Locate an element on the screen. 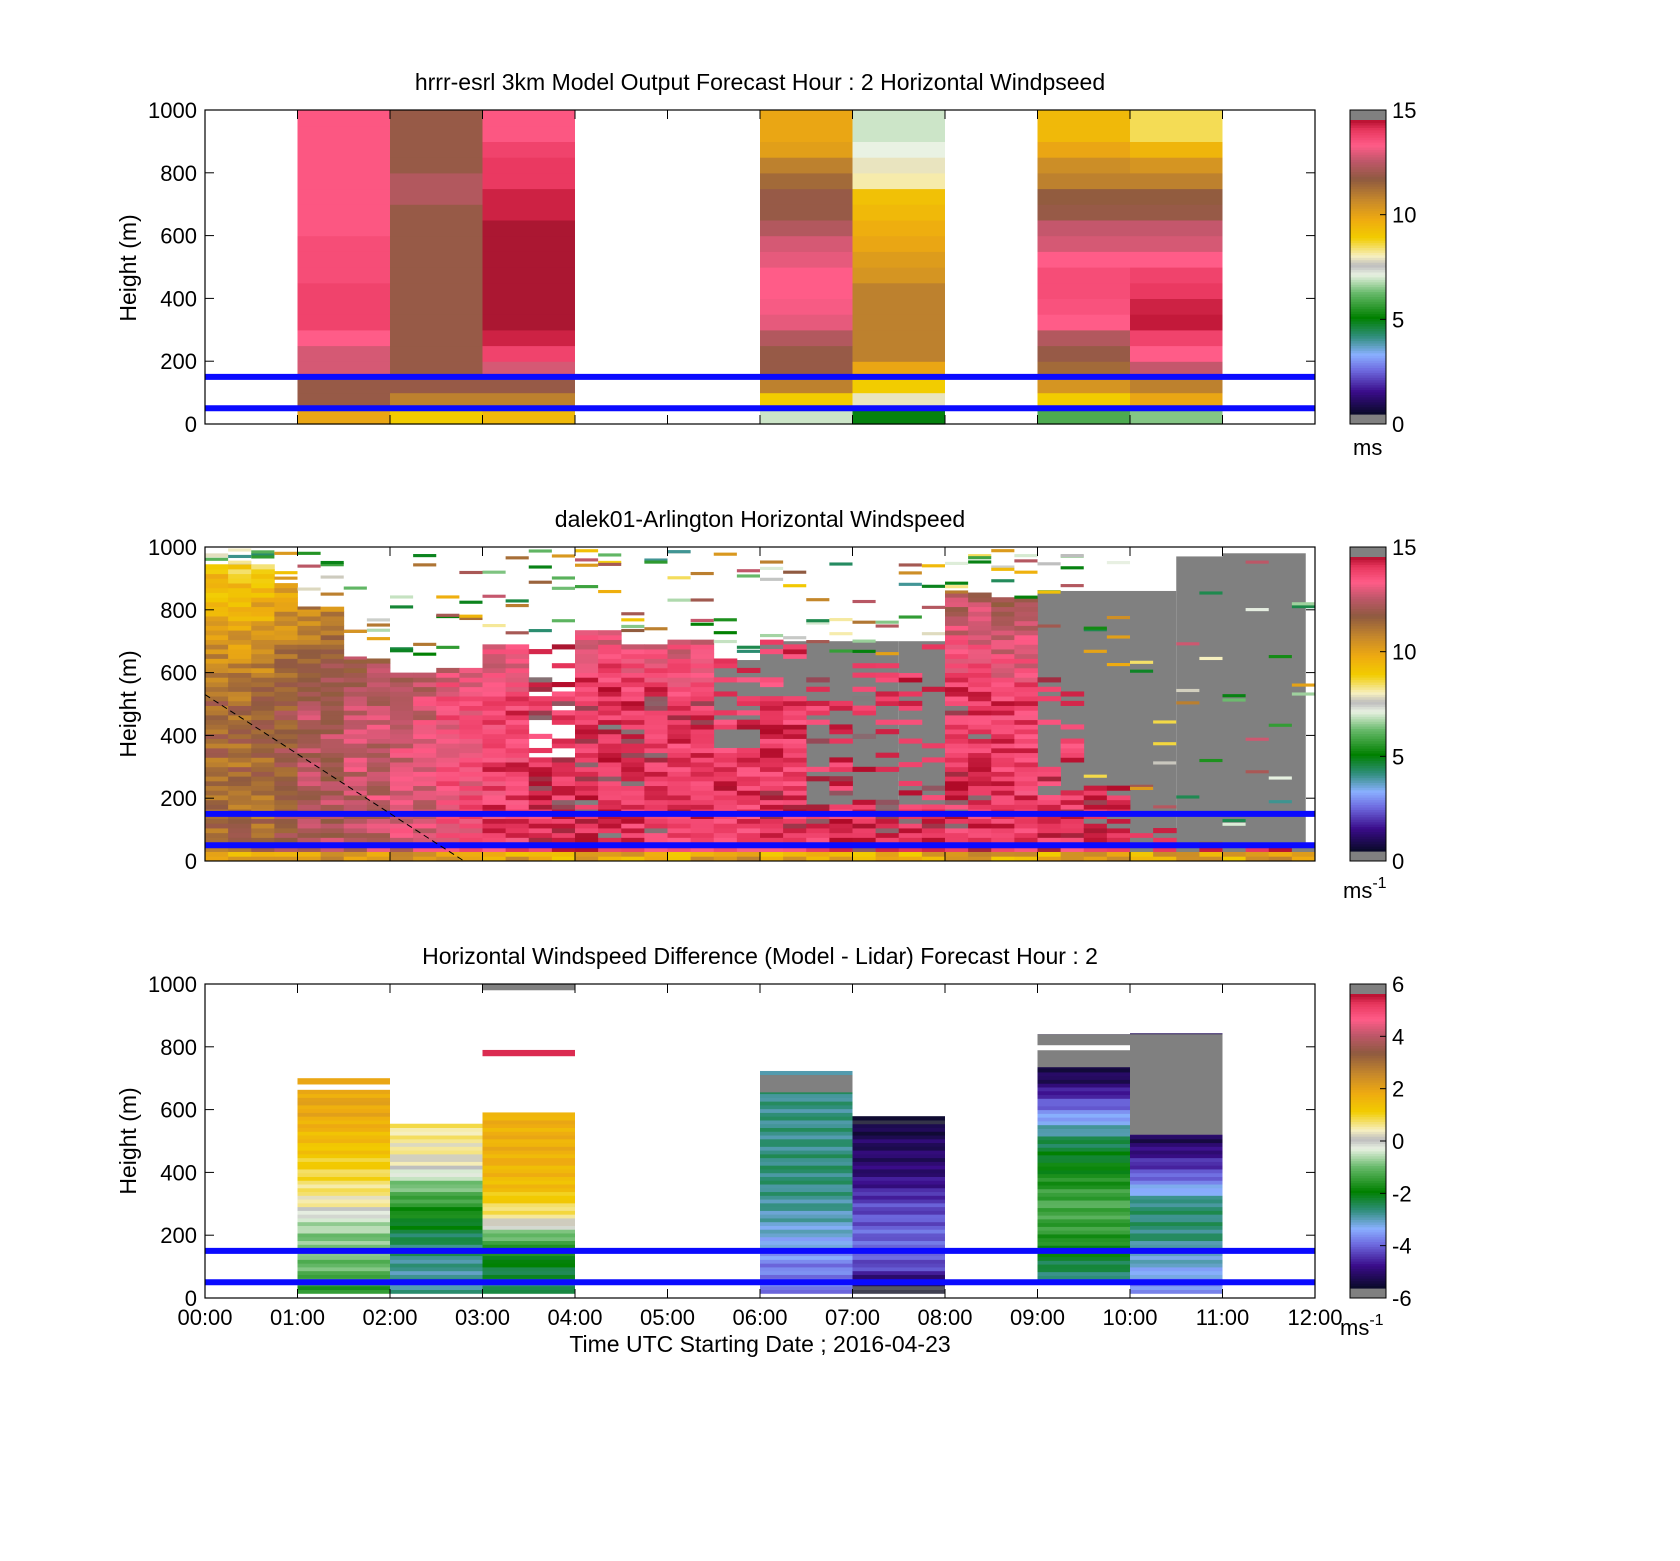 This screenshot has width=1680, height=1561. colorbar-unit-base: ms is located at coordinates (1357, 890).